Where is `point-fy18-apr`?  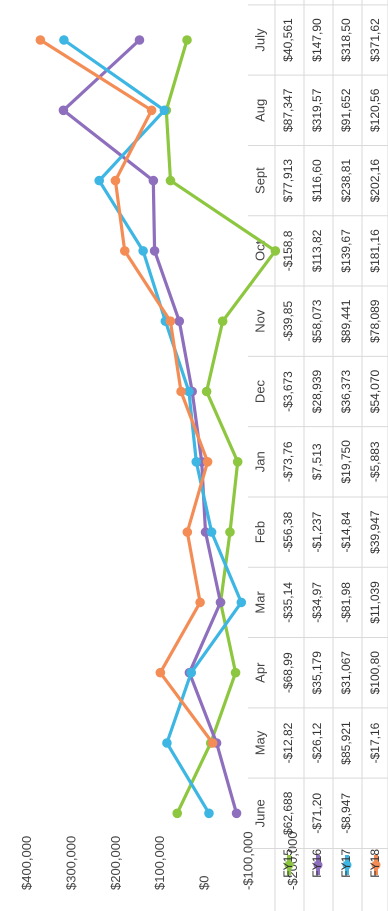 point-fy18-apr is located at coordinates (160, 672).